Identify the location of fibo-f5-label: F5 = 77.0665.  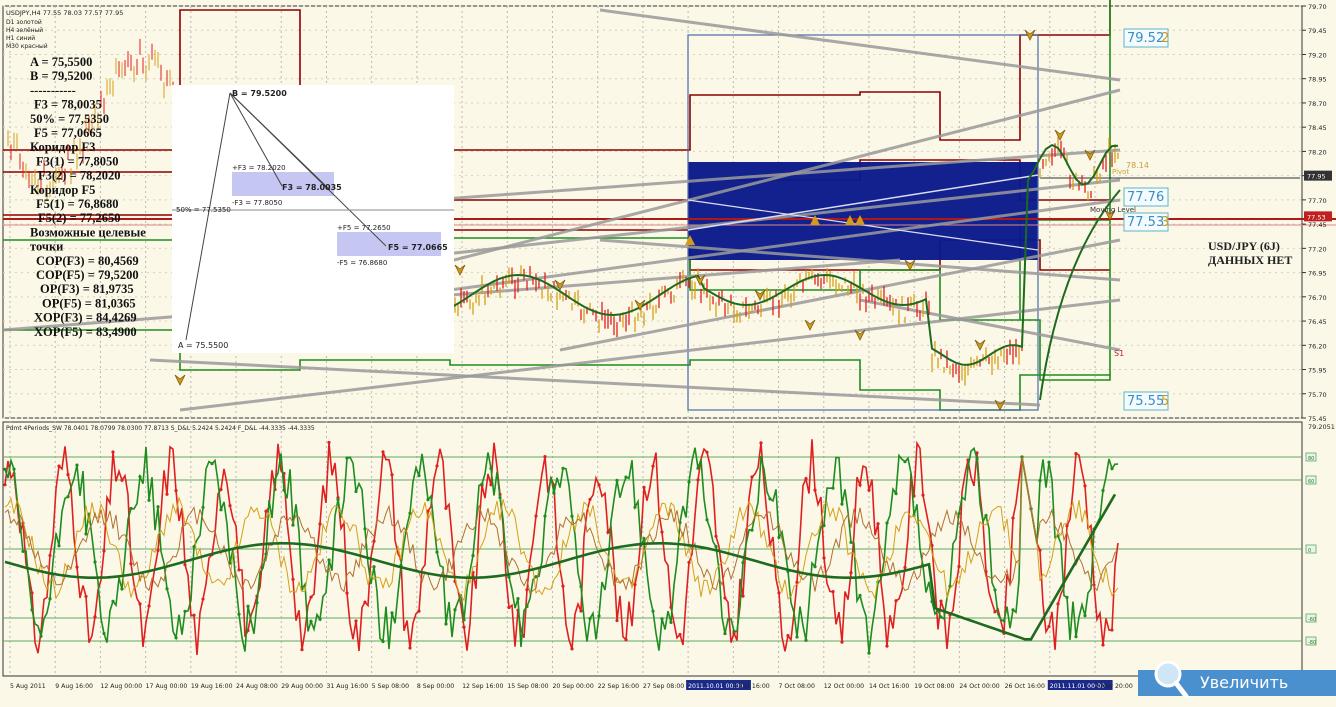
(418, 247).